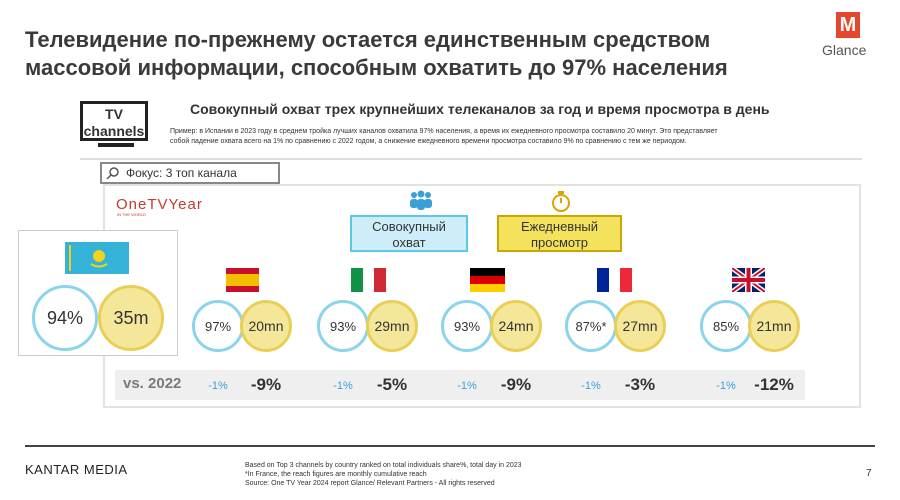 The height and width of the screenshot is (500, 900). I want to click on flag-spain, so click(242, 280).